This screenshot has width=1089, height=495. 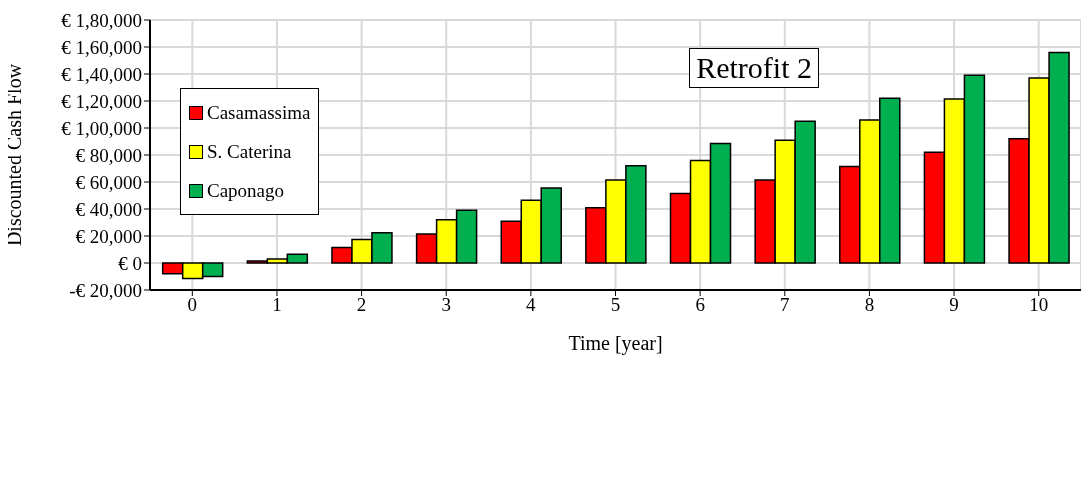 I want to click on y-tick-label: € 1,60,000, so click(x=101, y=47).